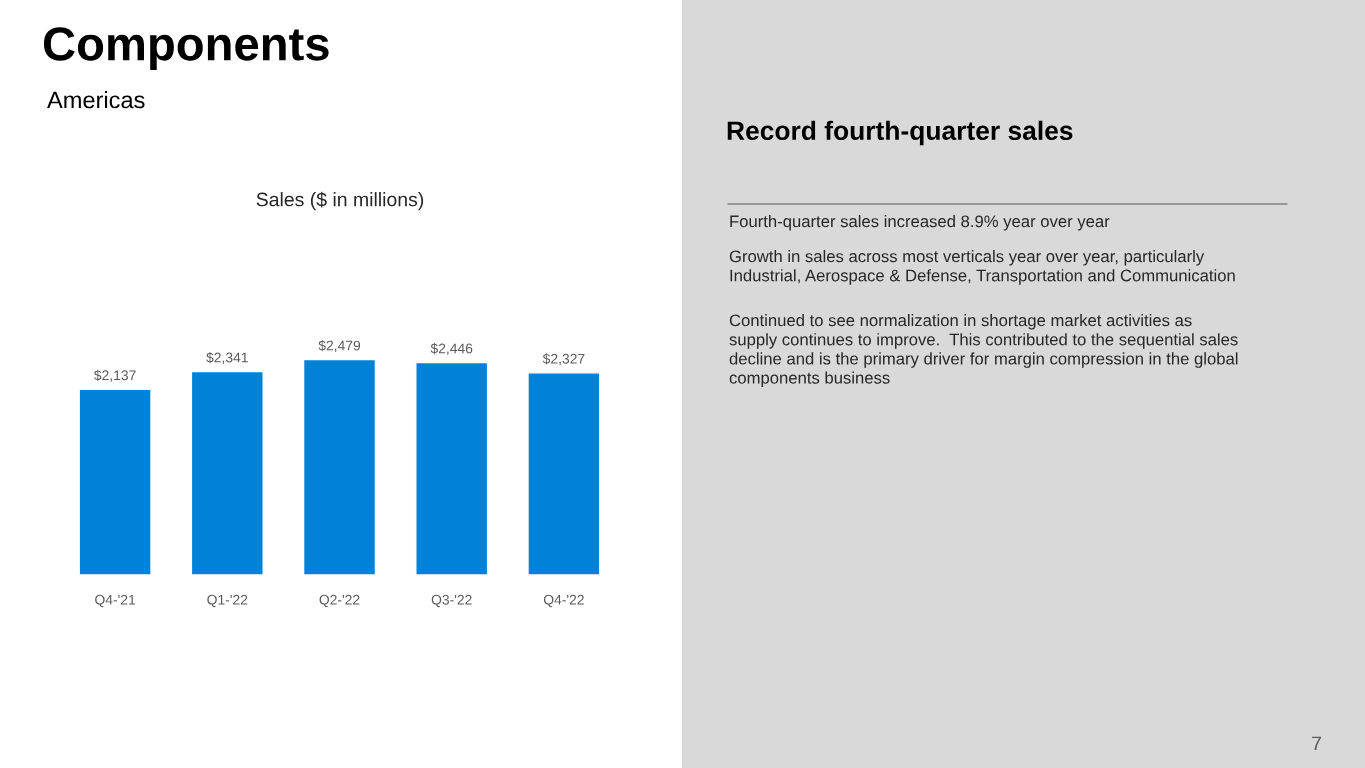 The image size is (1365, 768). Describe the element at coordinates (563, 359) in the screenshot. I see `data-label: $2,327` at that location.